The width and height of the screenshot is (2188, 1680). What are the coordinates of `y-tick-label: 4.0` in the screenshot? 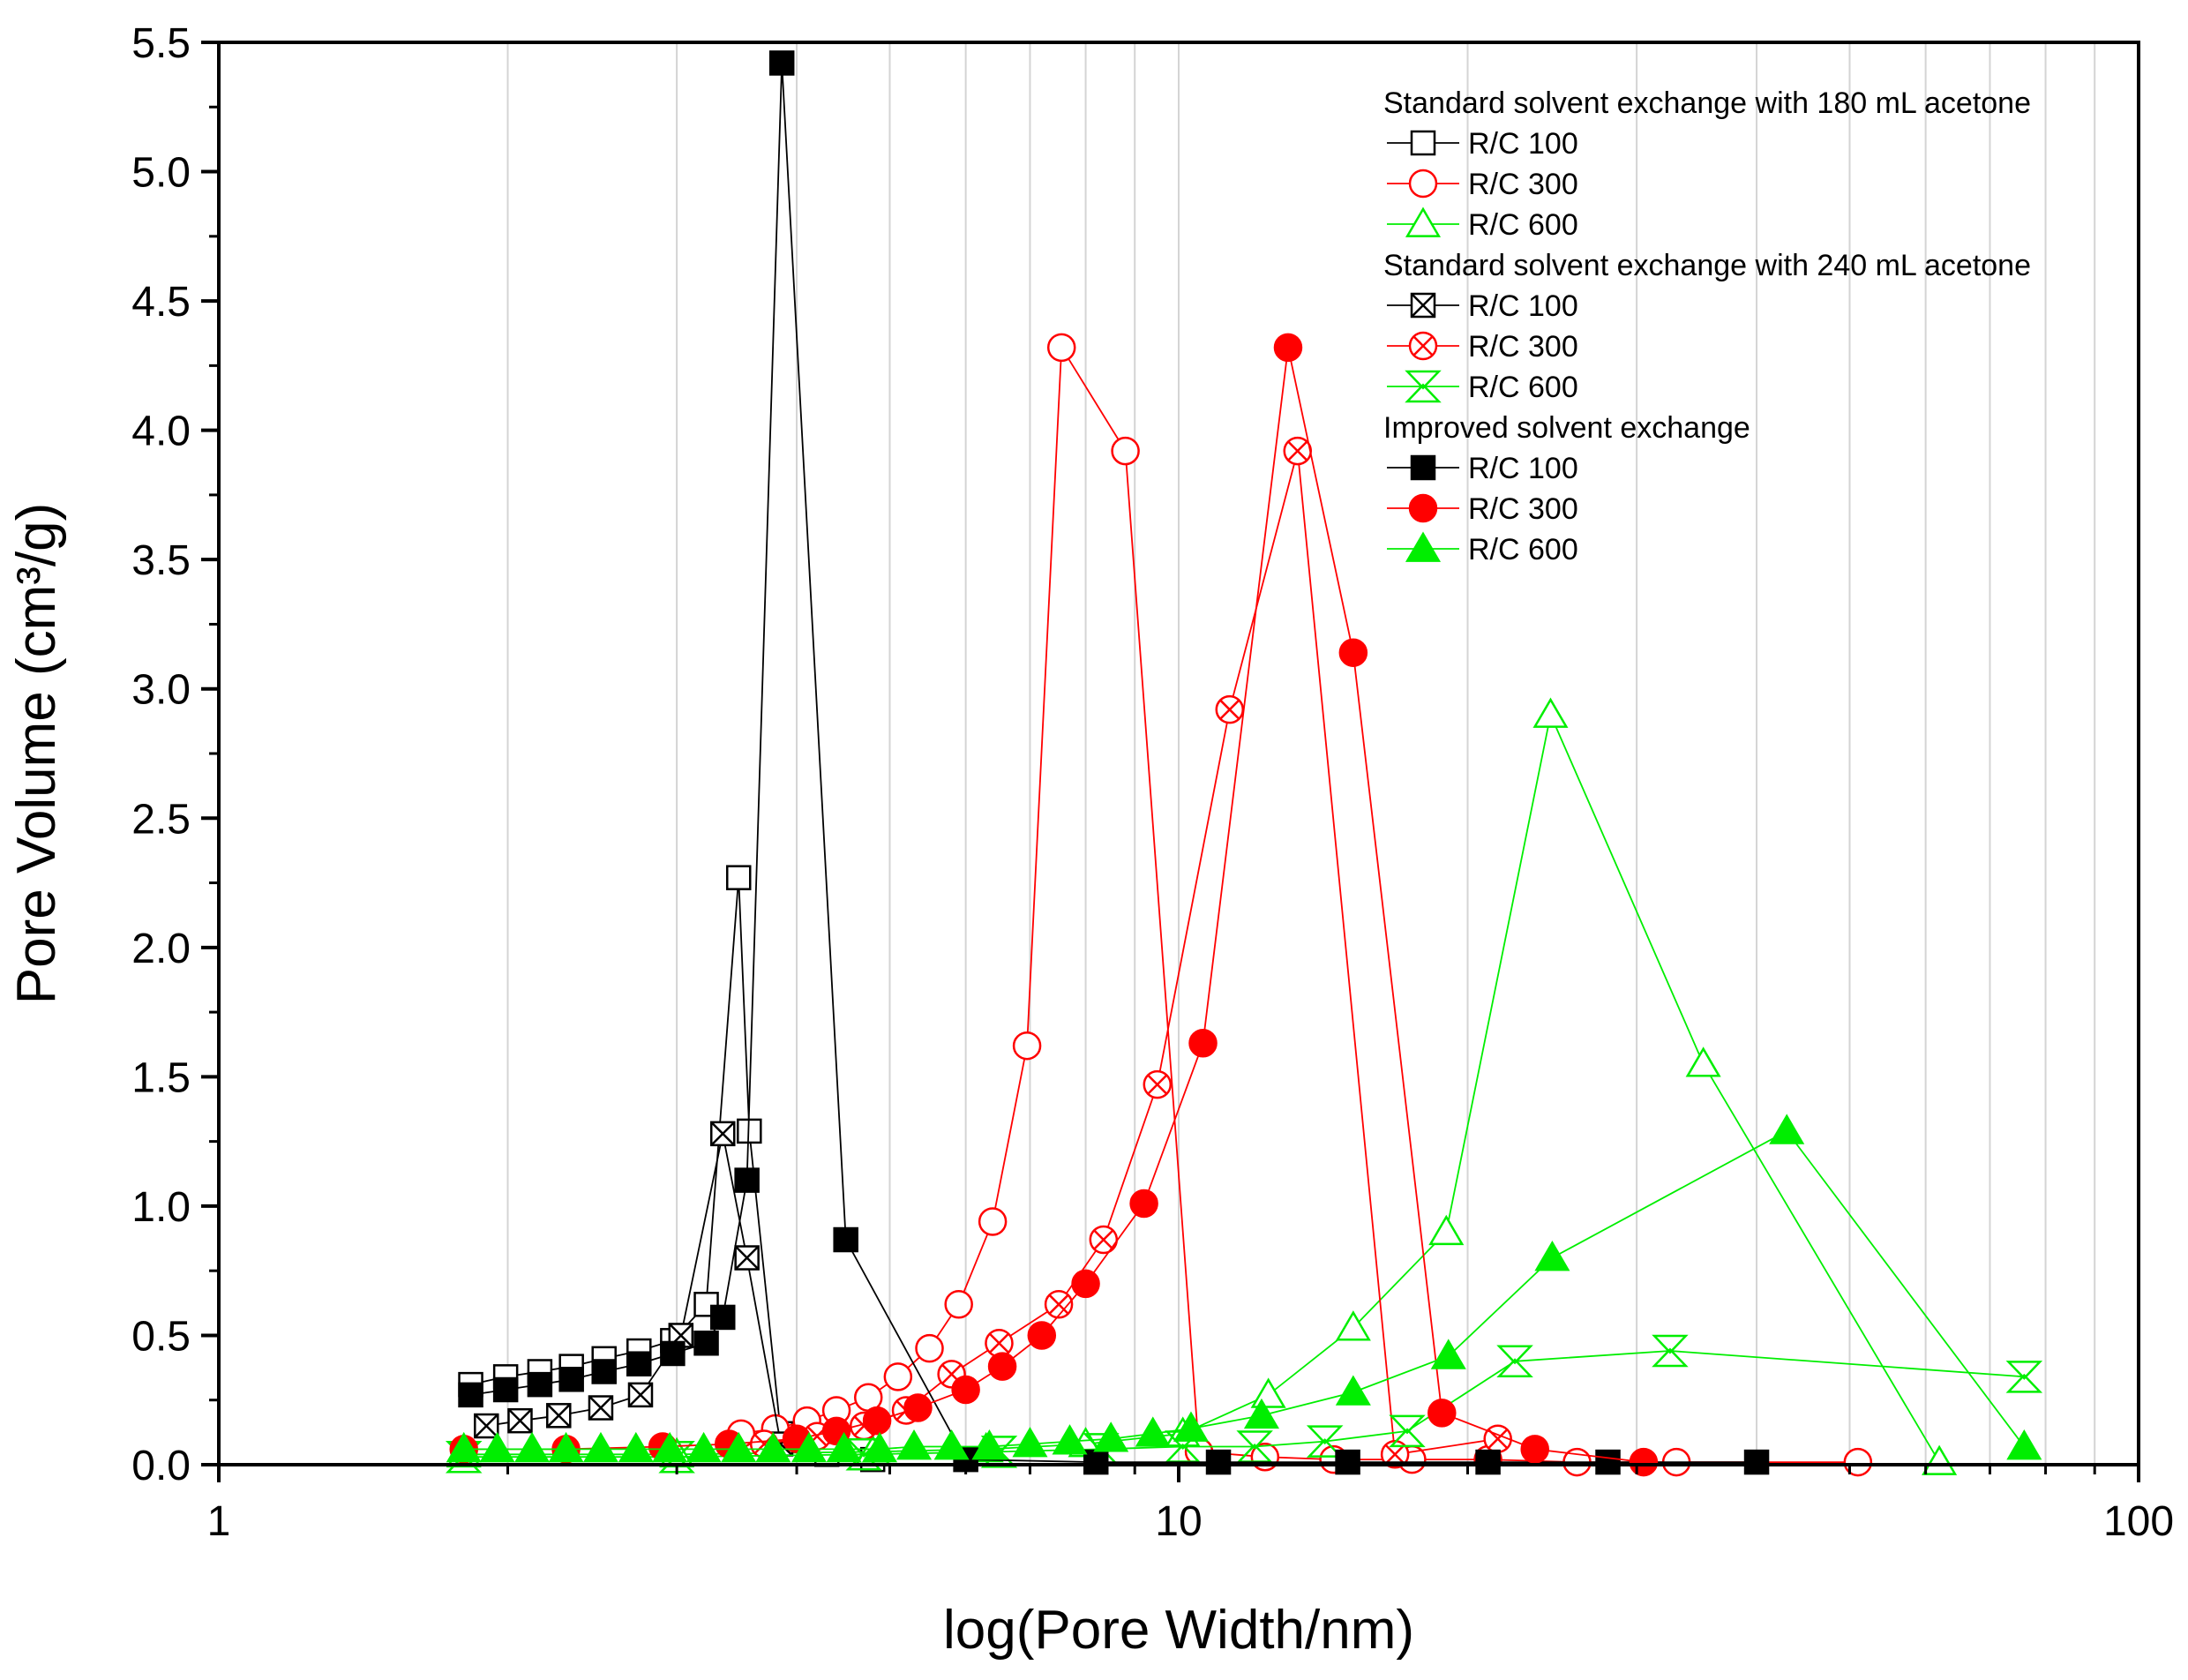 It's located at (161, 432).